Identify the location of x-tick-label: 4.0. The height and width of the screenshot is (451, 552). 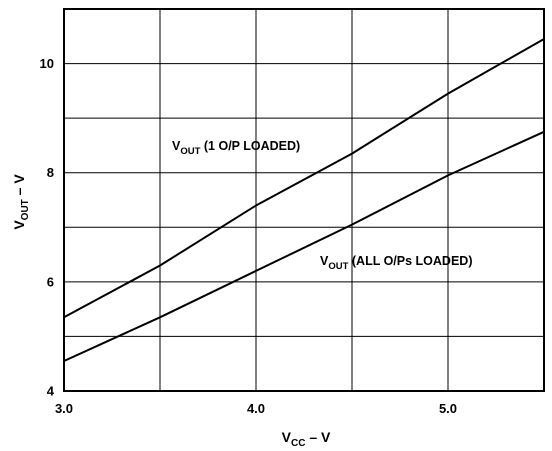
(256, 408).